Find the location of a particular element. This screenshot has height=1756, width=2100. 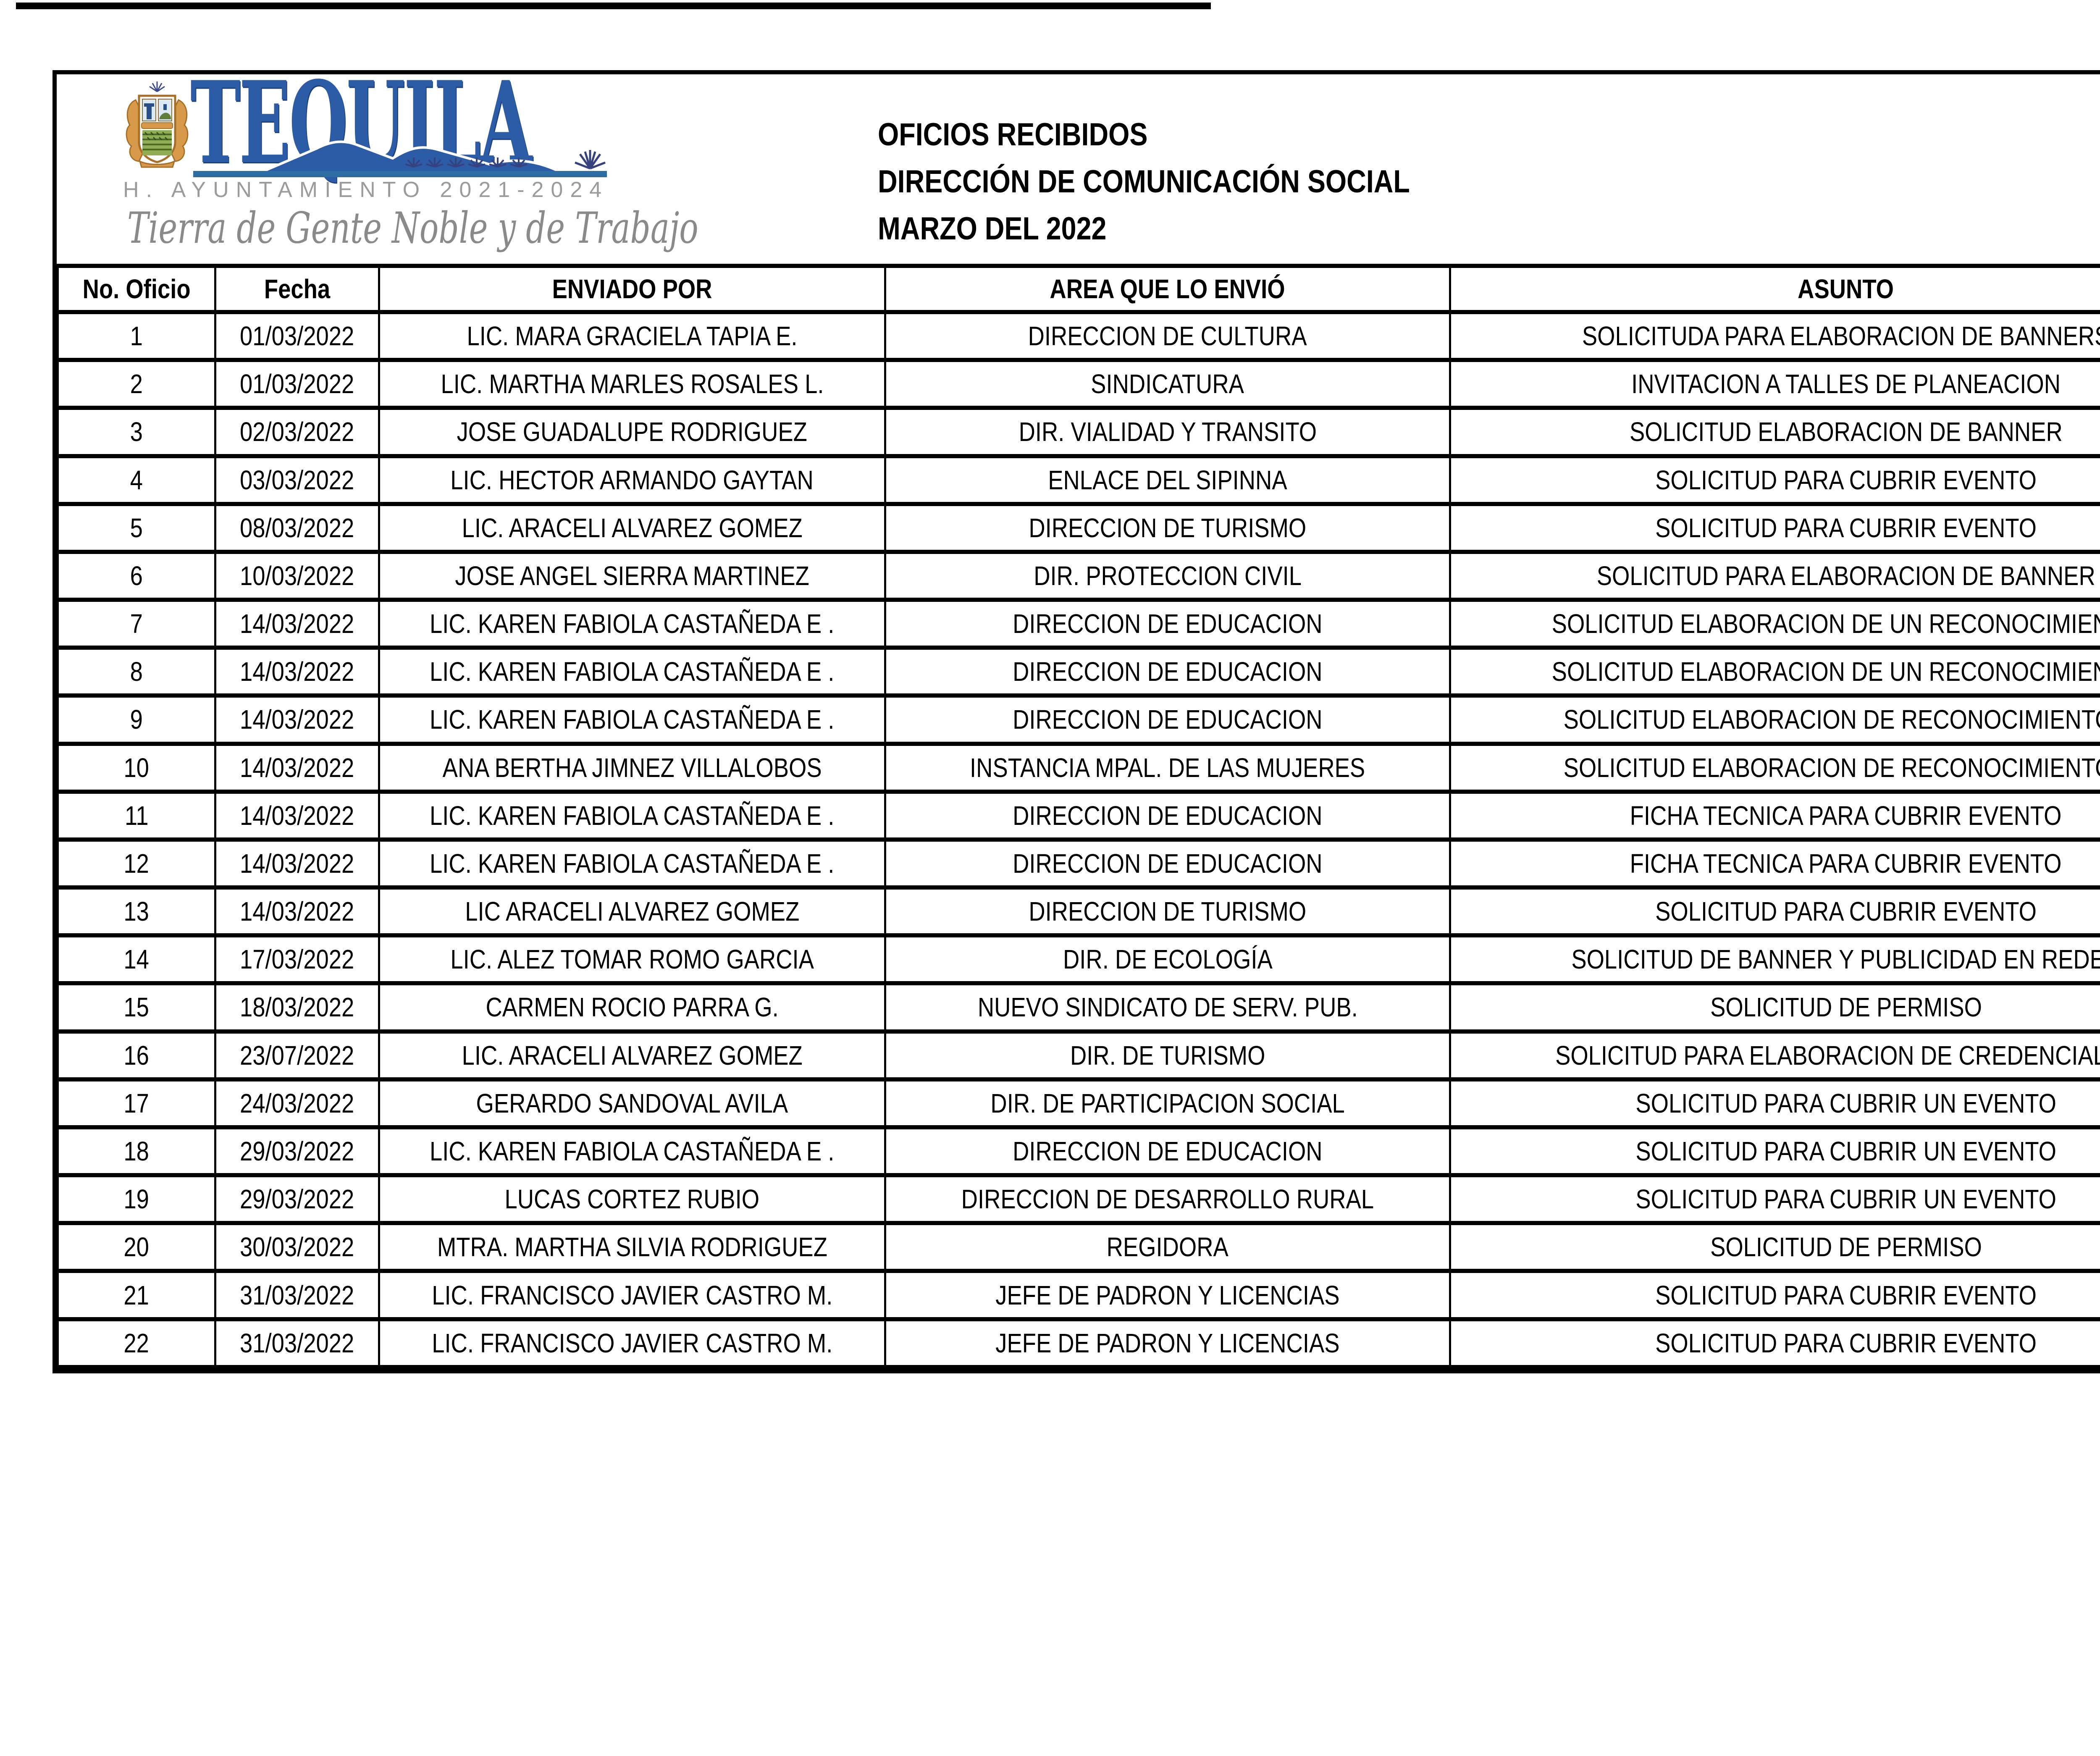

logo-underline is located at coordinates (400, 174).